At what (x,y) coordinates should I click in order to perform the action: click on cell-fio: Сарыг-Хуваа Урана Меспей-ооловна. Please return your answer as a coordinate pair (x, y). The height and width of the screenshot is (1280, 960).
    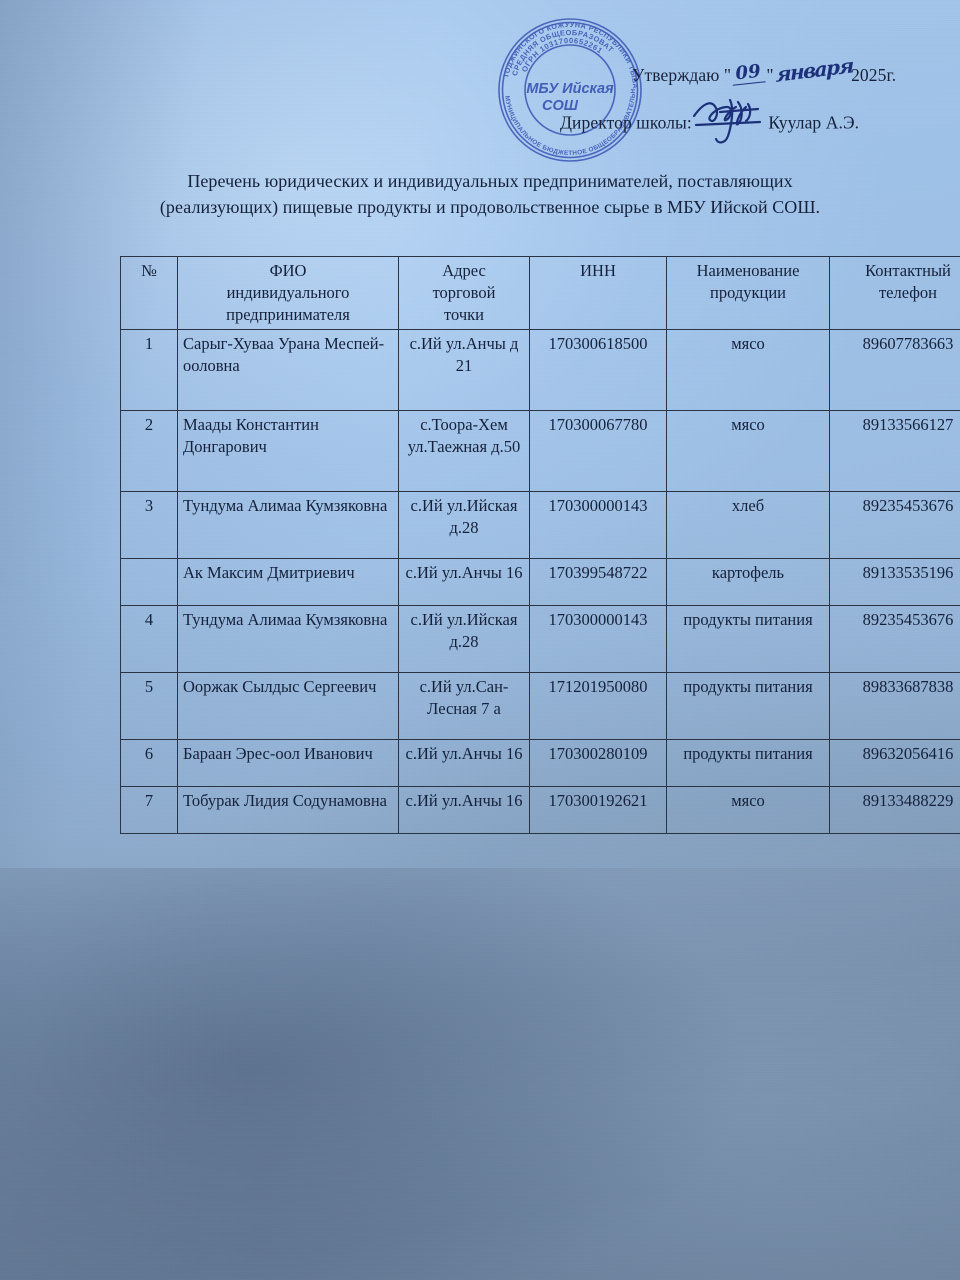
    Looking at the image, I should click on (288, 369).